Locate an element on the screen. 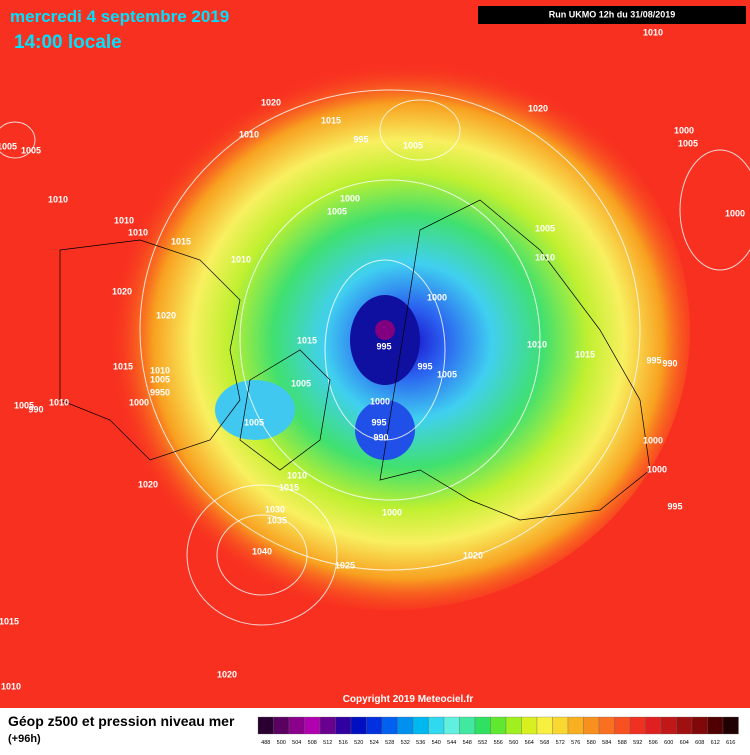  scale-label: 560 is located at coordinates (513, 743).